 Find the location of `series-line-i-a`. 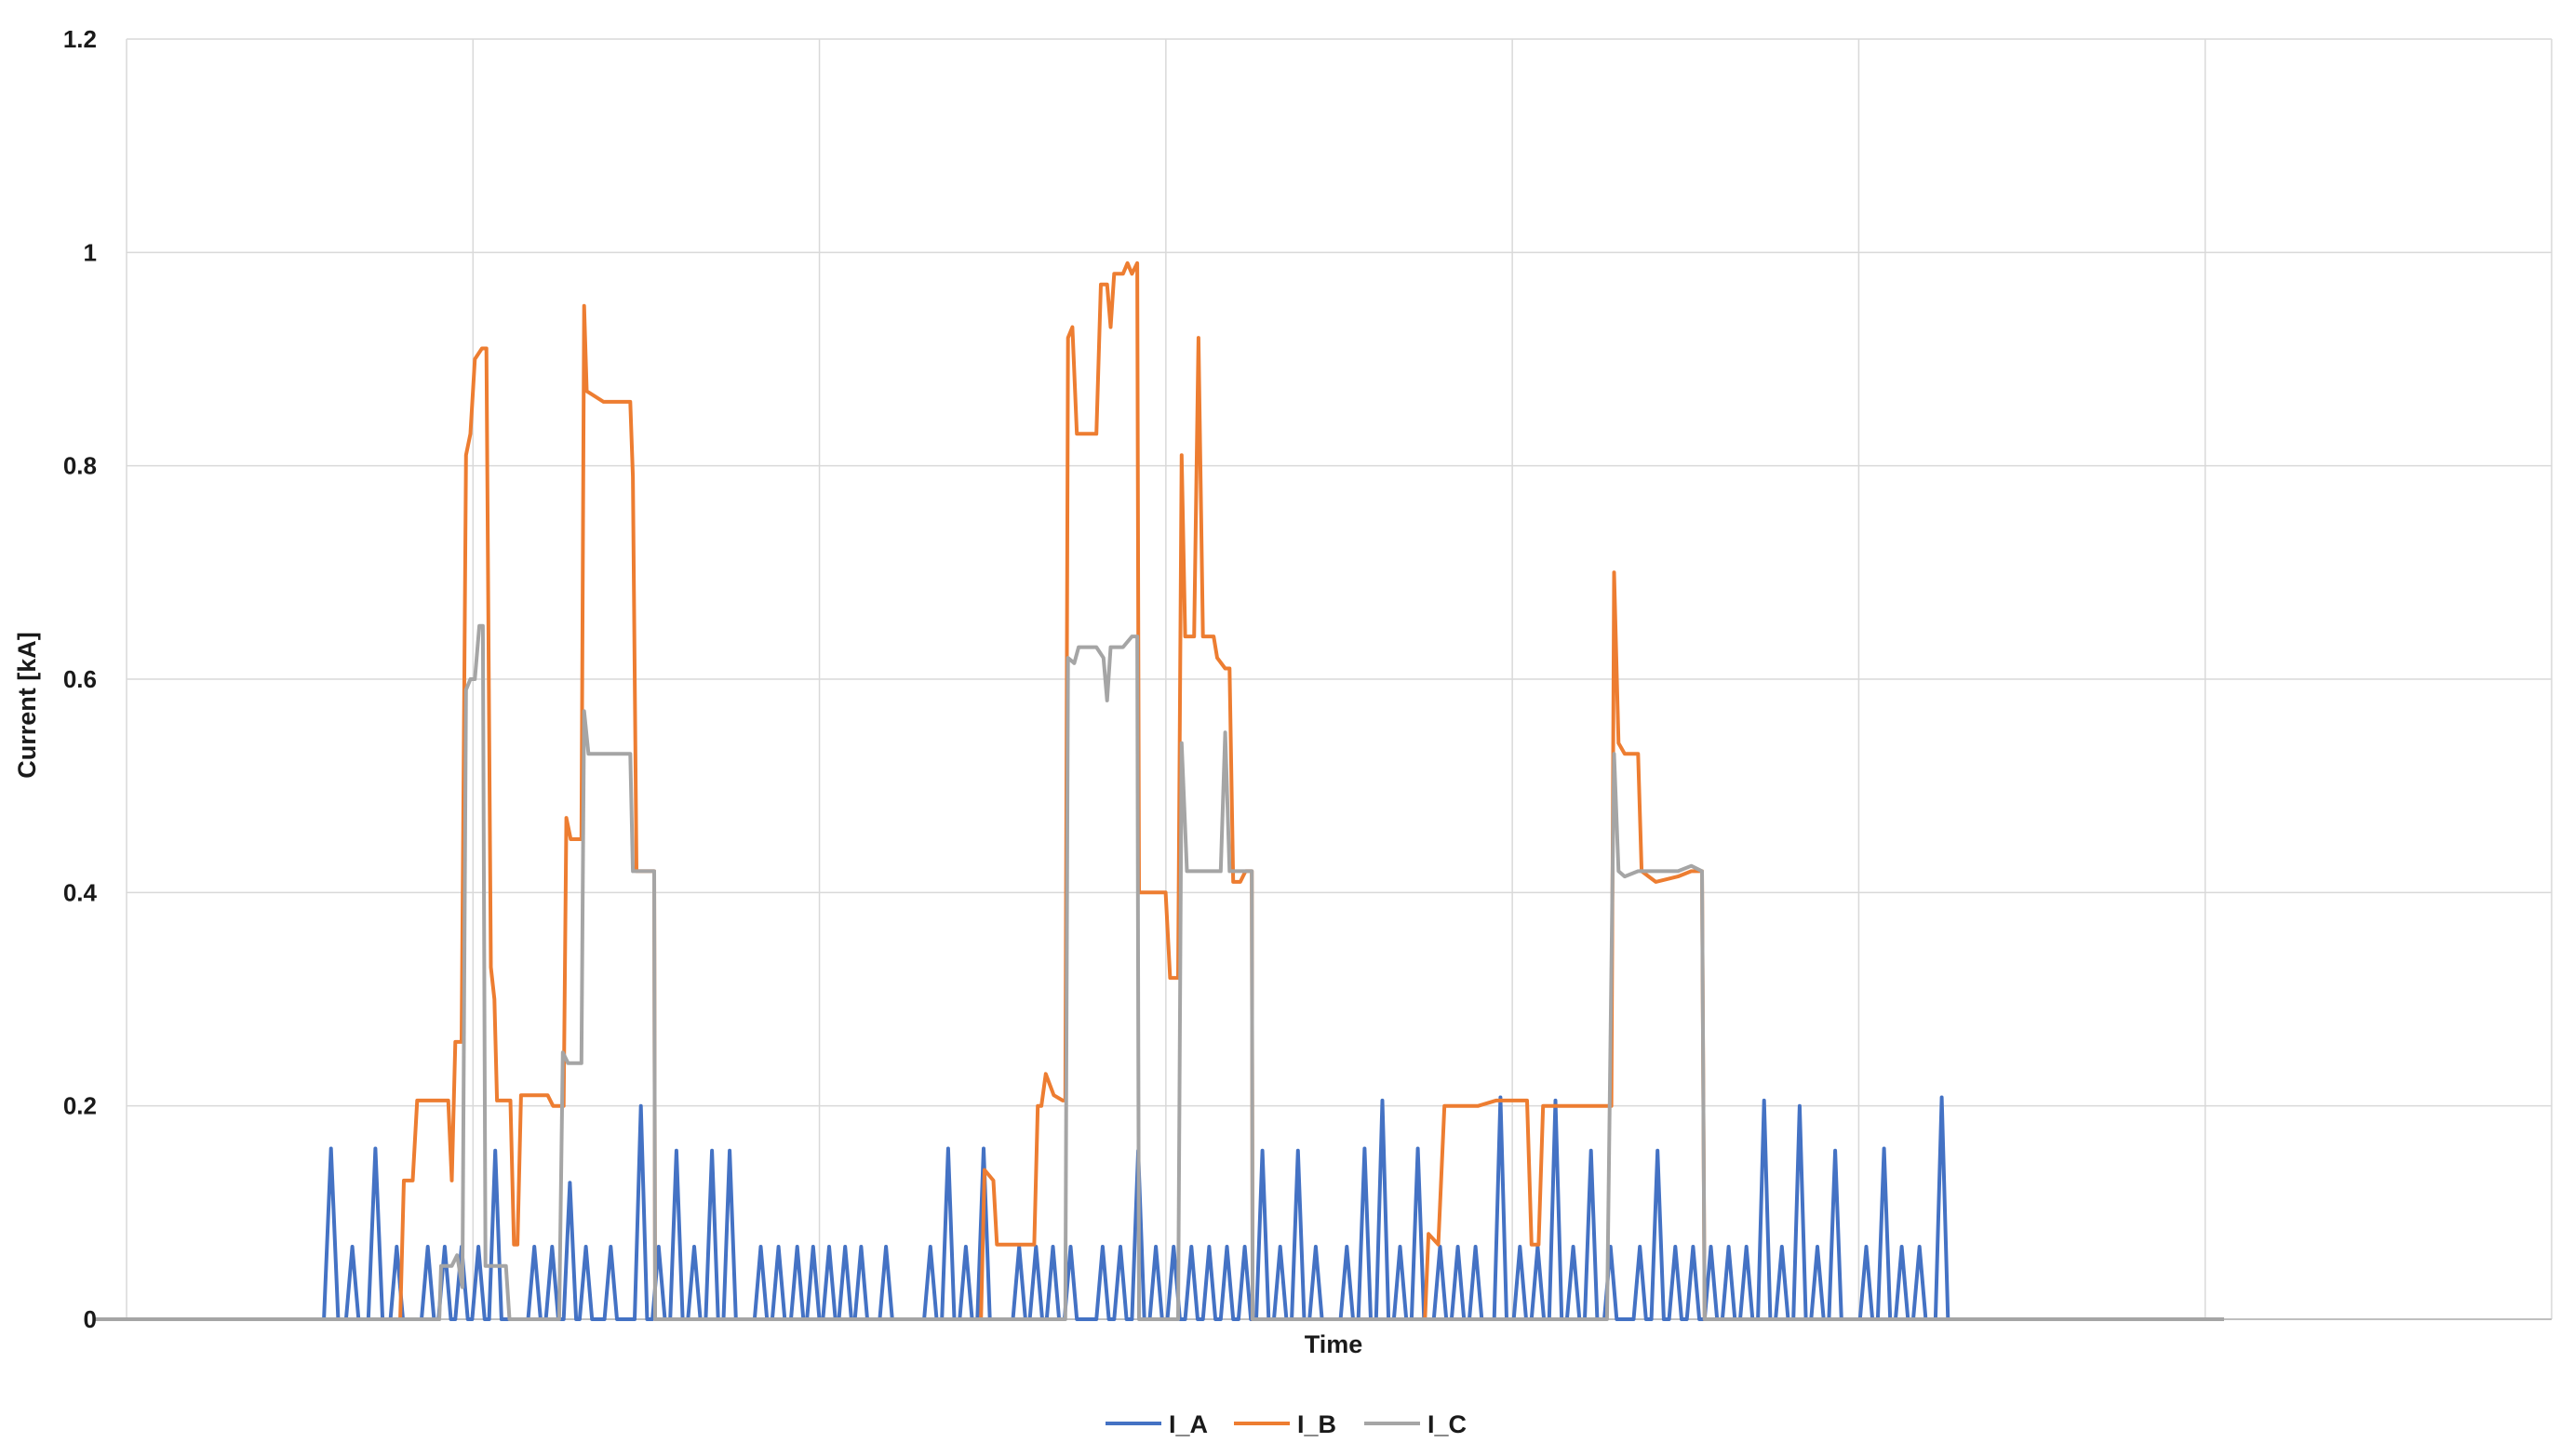

series-line-i-a is located at coordinates (1159, 1208).